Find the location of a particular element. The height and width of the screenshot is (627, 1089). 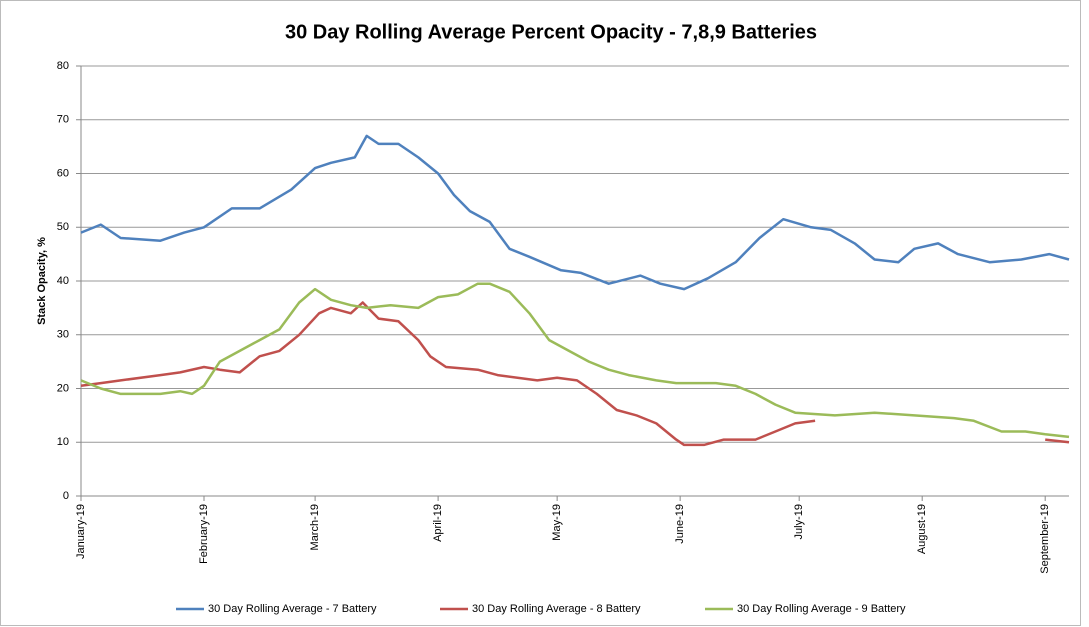

legend-label: 30 Day Rolling Average - 8 Battery is located at coordinates (556, 609).